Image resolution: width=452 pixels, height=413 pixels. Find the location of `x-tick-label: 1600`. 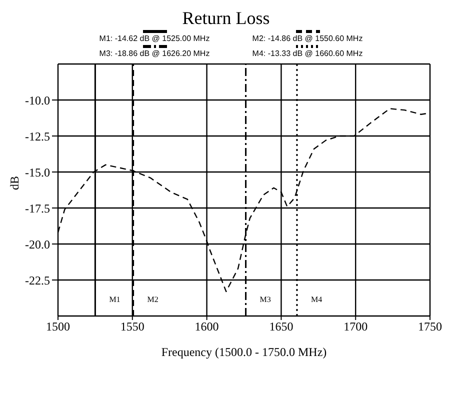

x-tick-label: 1600 is located at coordinates (206, 327).